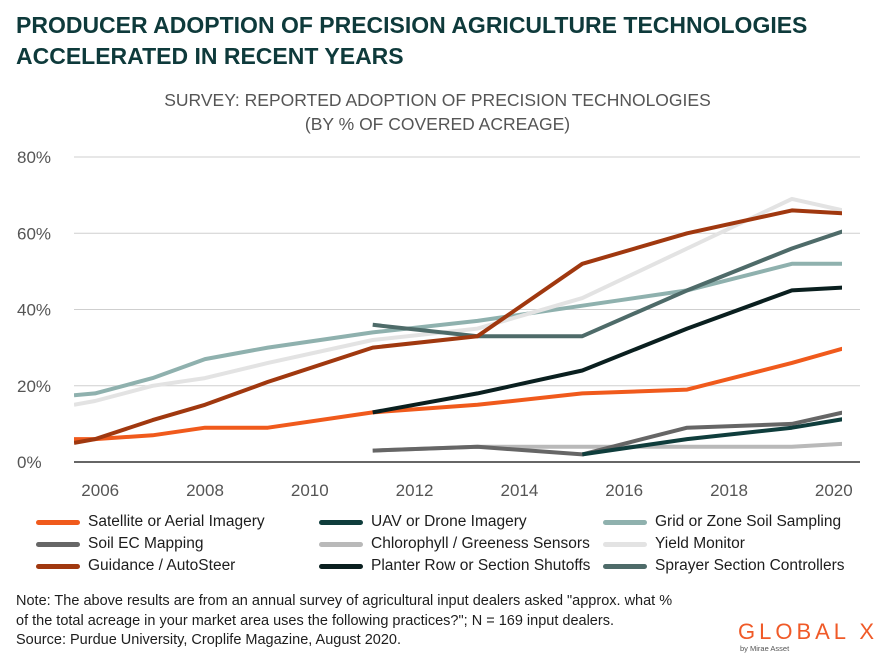 Image resolution: width=875 pixels, height=665 pixels. What do you see at coordinates (176, 521) in the screenshot?
I see `legend-label: Satellite or Aerial Imagery` at bounding box center [176, 521].